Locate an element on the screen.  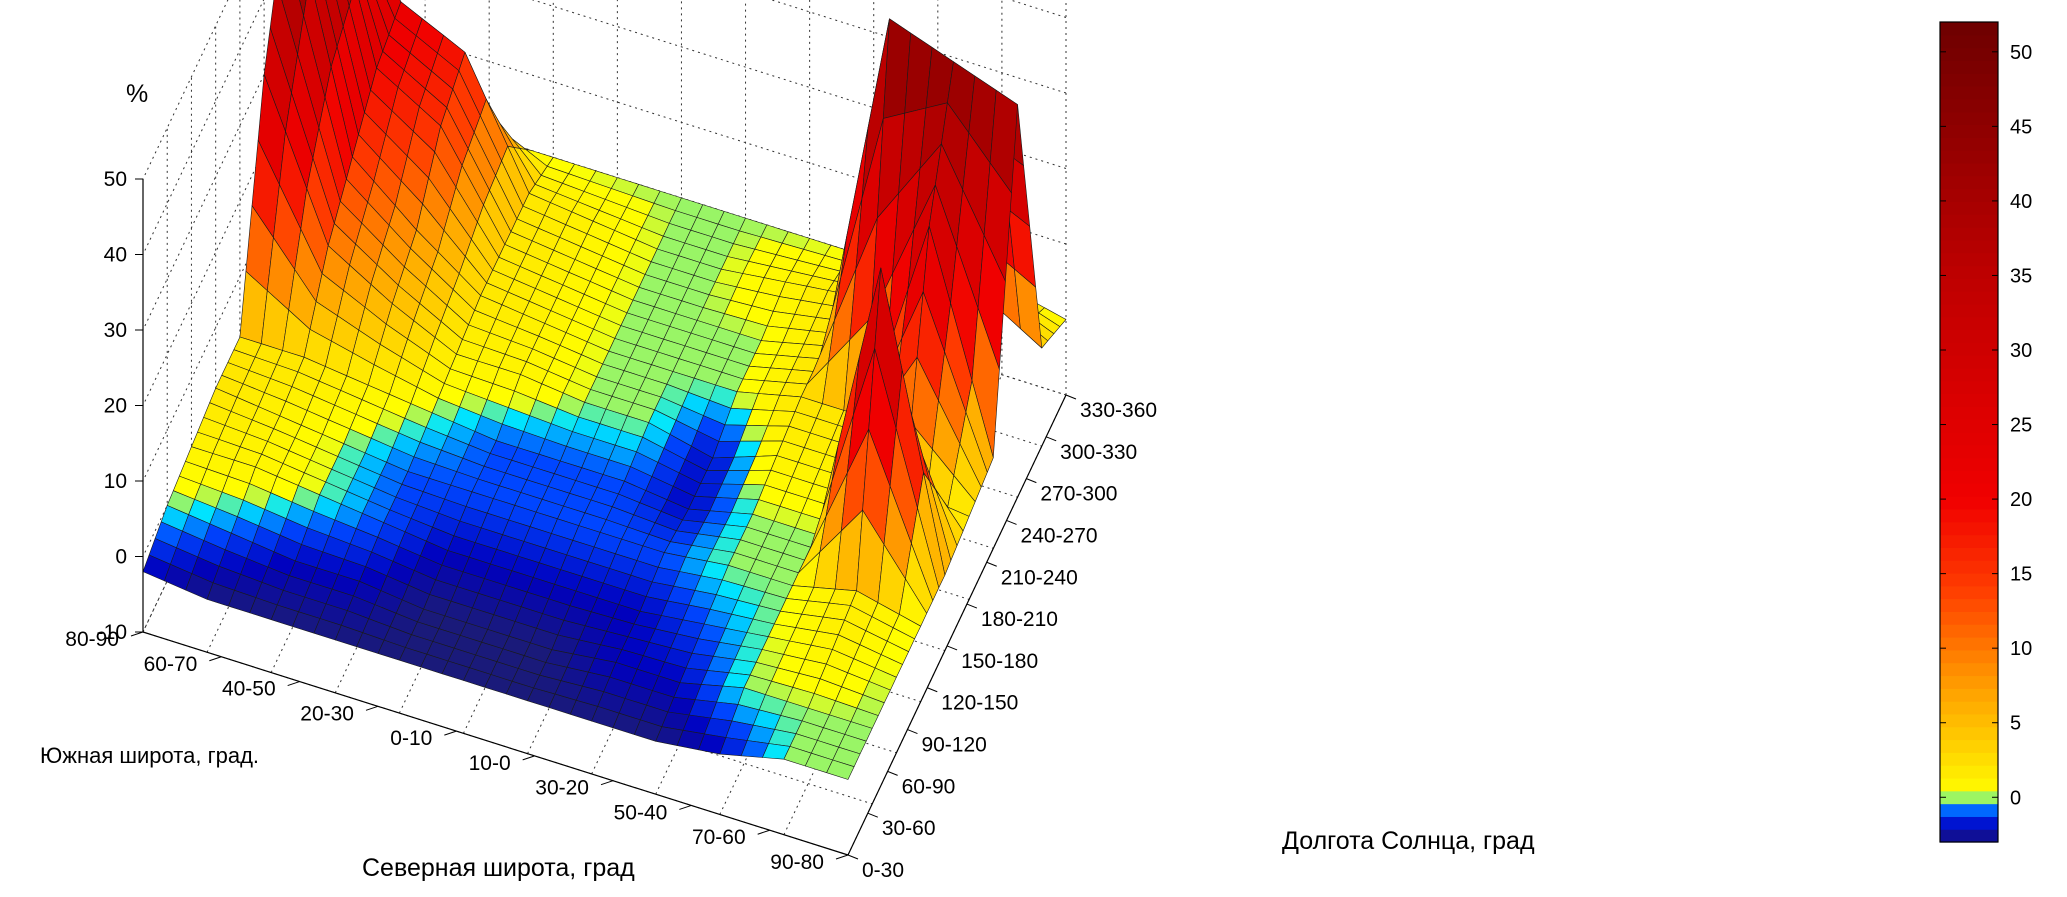
x-axis-line is located at coordinates (957, 625).